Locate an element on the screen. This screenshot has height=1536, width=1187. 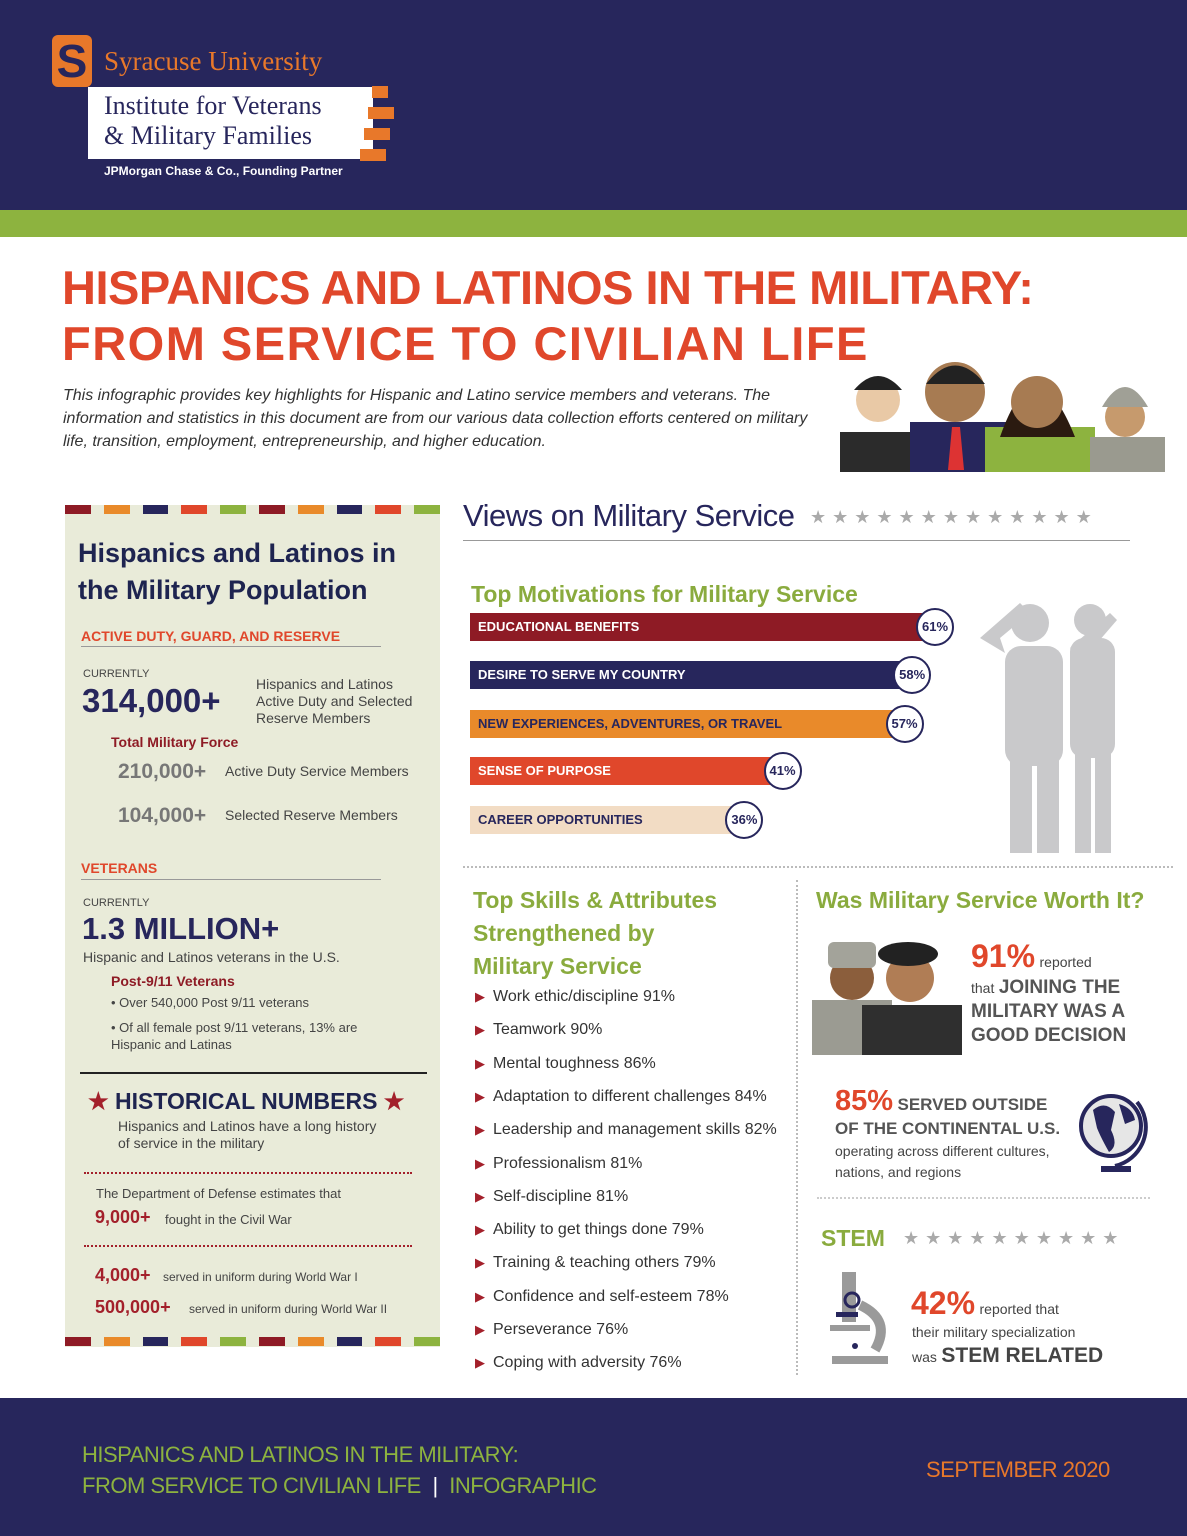
microscope-icon is located at coordinates (859, 1318).